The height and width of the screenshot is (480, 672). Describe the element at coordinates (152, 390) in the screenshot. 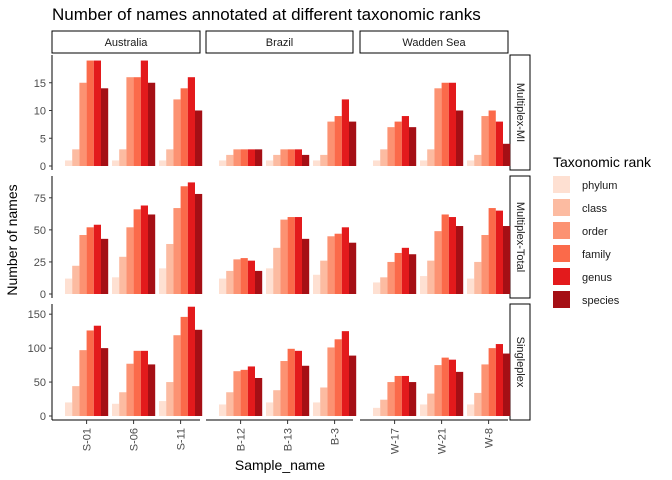

I see `bar-singleplex-s-06-species` at that location.